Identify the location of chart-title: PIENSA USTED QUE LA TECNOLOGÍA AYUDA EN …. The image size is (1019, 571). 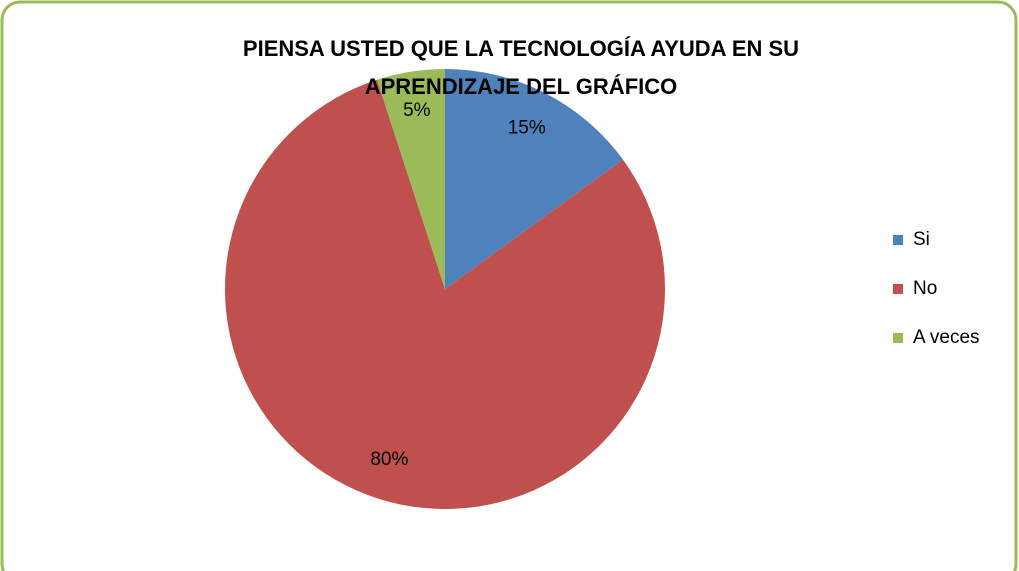
(521, 48).